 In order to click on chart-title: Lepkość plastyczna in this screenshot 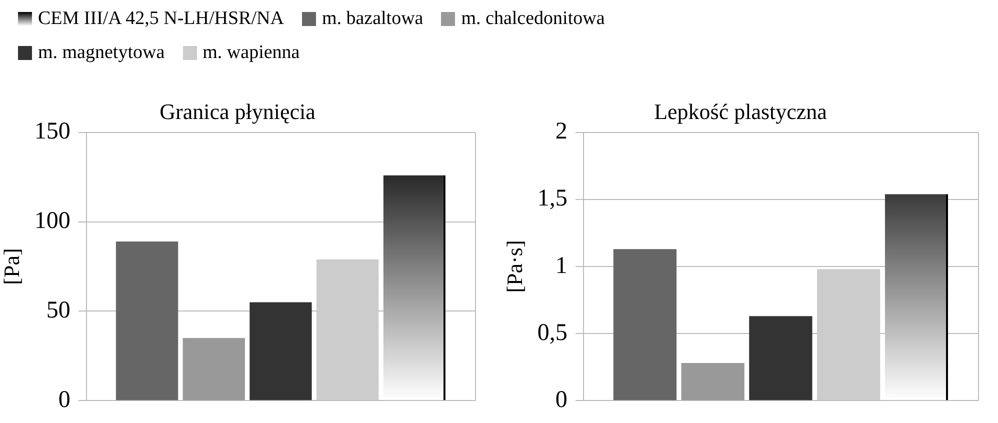, I will do `click(741, 111)`.